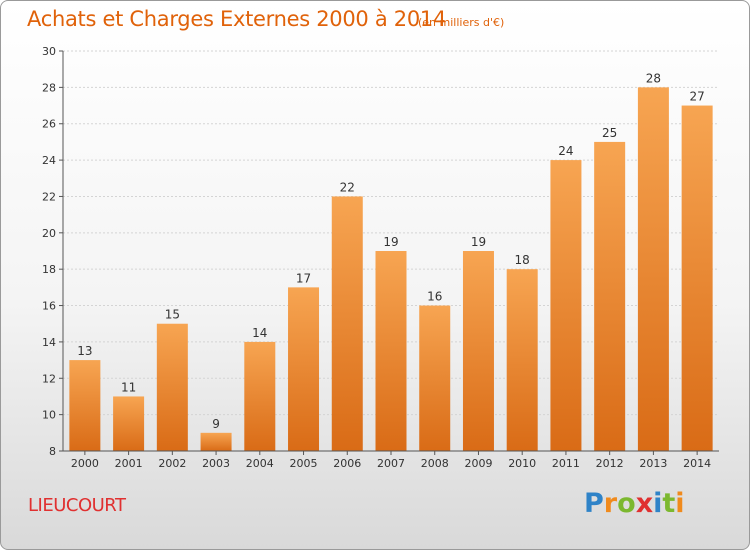  Describe the element at coordinates (669, 503) in the screenshot. I see `logo-letter: t` at that location.